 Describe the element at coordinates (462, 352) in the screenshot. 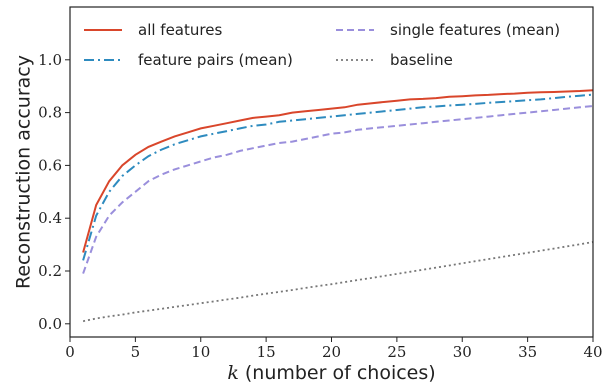

I see `x-tick-label: 30` at that location.